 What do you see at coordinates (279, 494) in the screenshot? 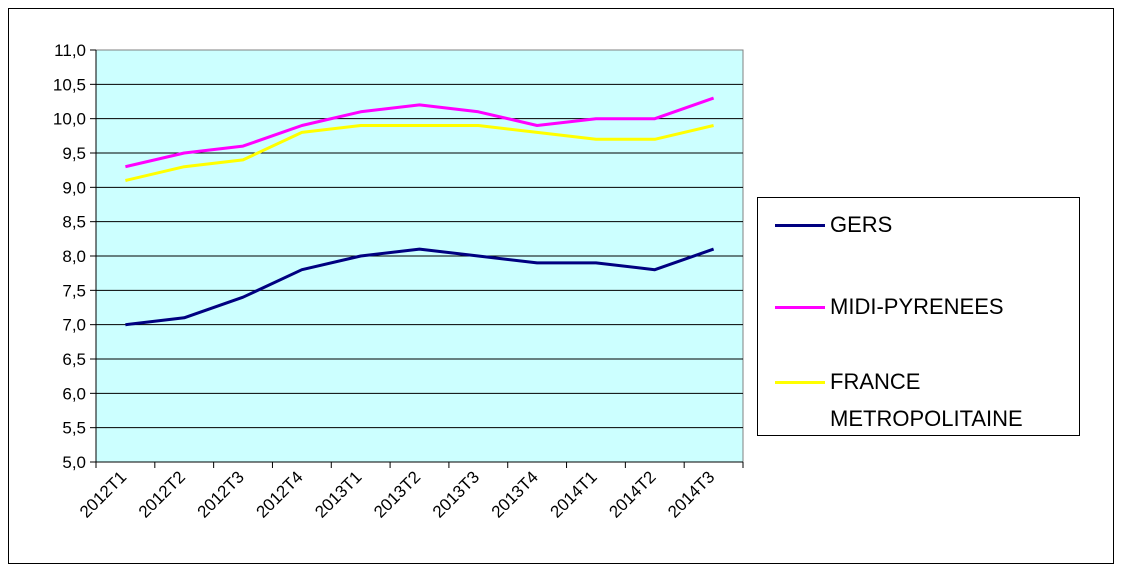
I see `x-tick-label: 2012T4` at bounding box center [279, 494].